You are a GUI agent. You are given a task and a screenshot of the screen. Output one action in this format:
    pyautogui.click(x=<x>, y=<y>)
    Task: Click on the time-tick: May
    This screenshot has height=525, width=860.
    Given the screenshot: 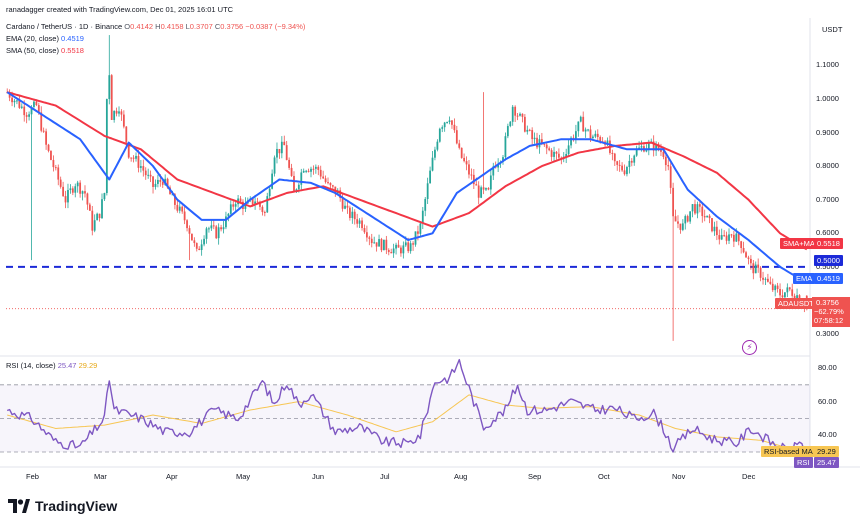 What is the action you would take?
    pyautogui.click(x=243, y=476)
    